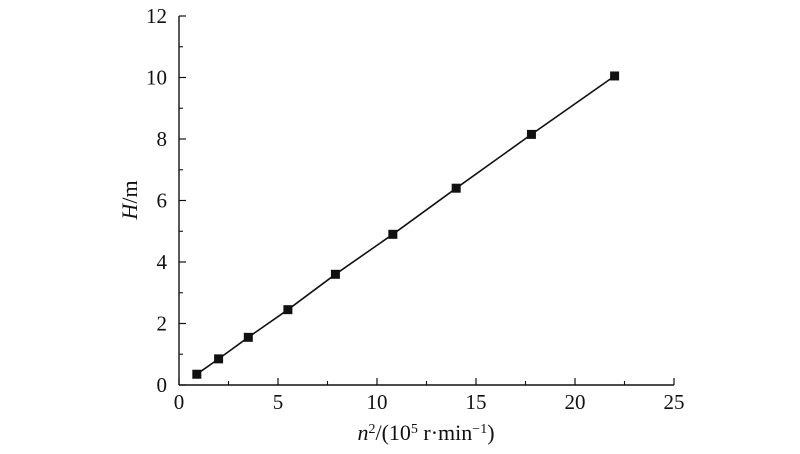 The width and height of the screenshot is (800, 454). I want to click on x-tick-label: 25, so click(674, 402).